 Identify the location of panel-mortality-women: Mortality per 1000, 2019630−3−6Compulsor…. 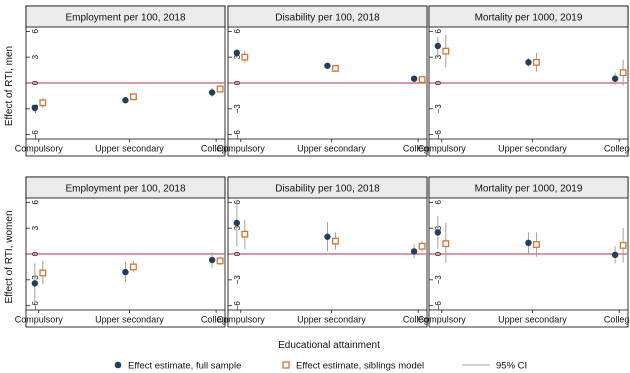
(524, 252).